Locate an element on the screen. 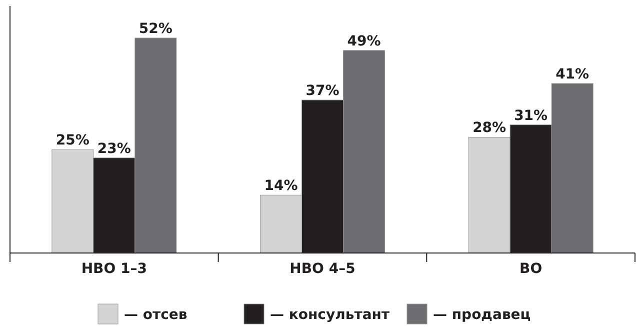  data-label: 14% is located at coordinates (281, 186).